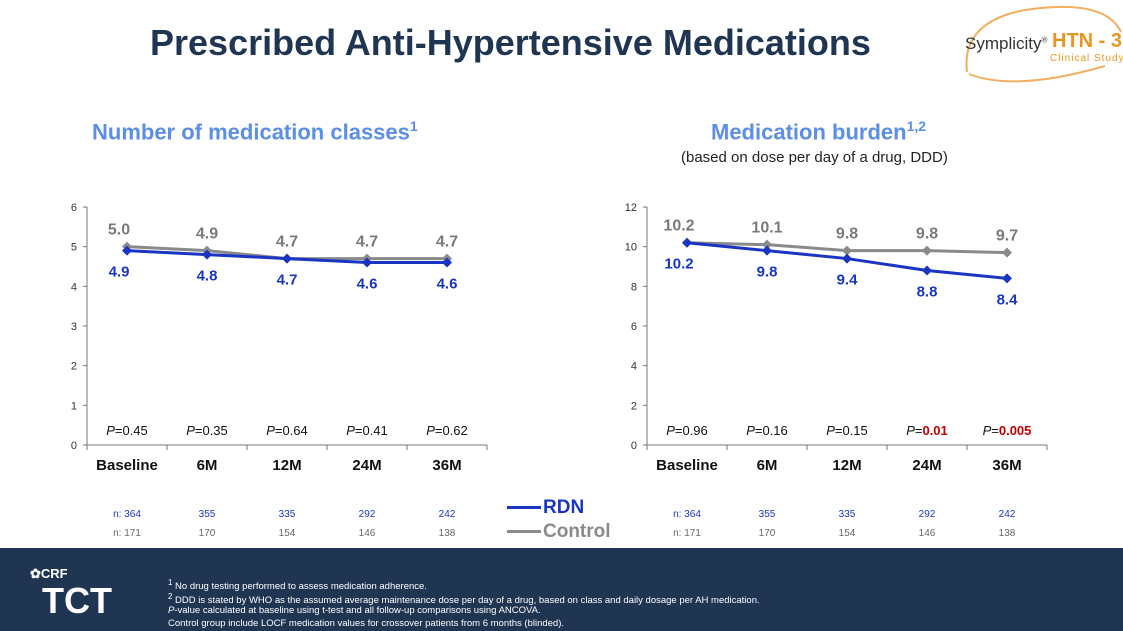 The image size is (1123, 631). What do you see at coordinates (847, 514) in the screenshot?
I see `right-n-rdn: 335` at bounding box center [847, 514].